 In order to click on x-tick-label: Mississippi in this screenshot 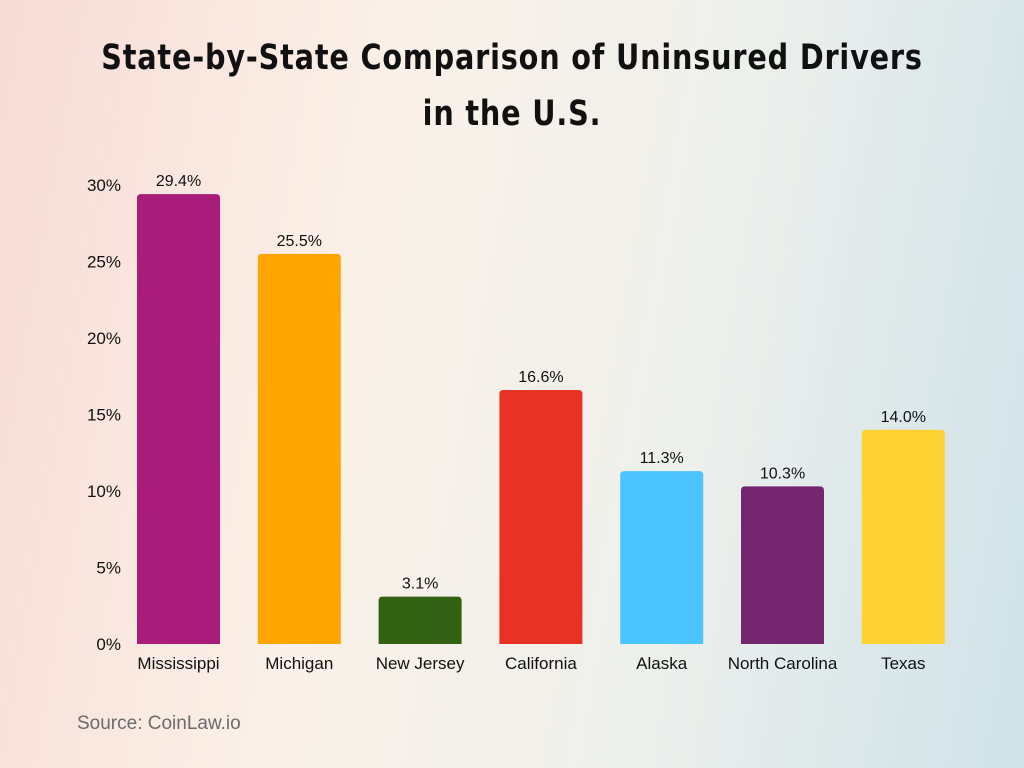, I will do `click(178, 663)`.